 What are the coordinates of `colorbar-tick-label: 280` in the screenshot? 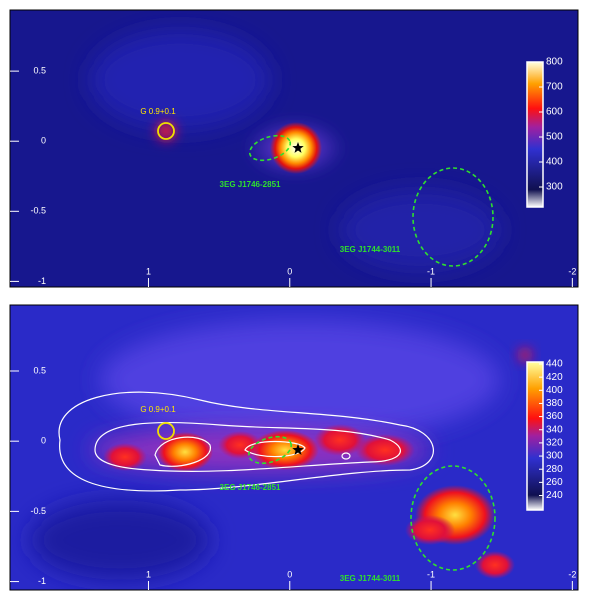 It's located at (554, 469).